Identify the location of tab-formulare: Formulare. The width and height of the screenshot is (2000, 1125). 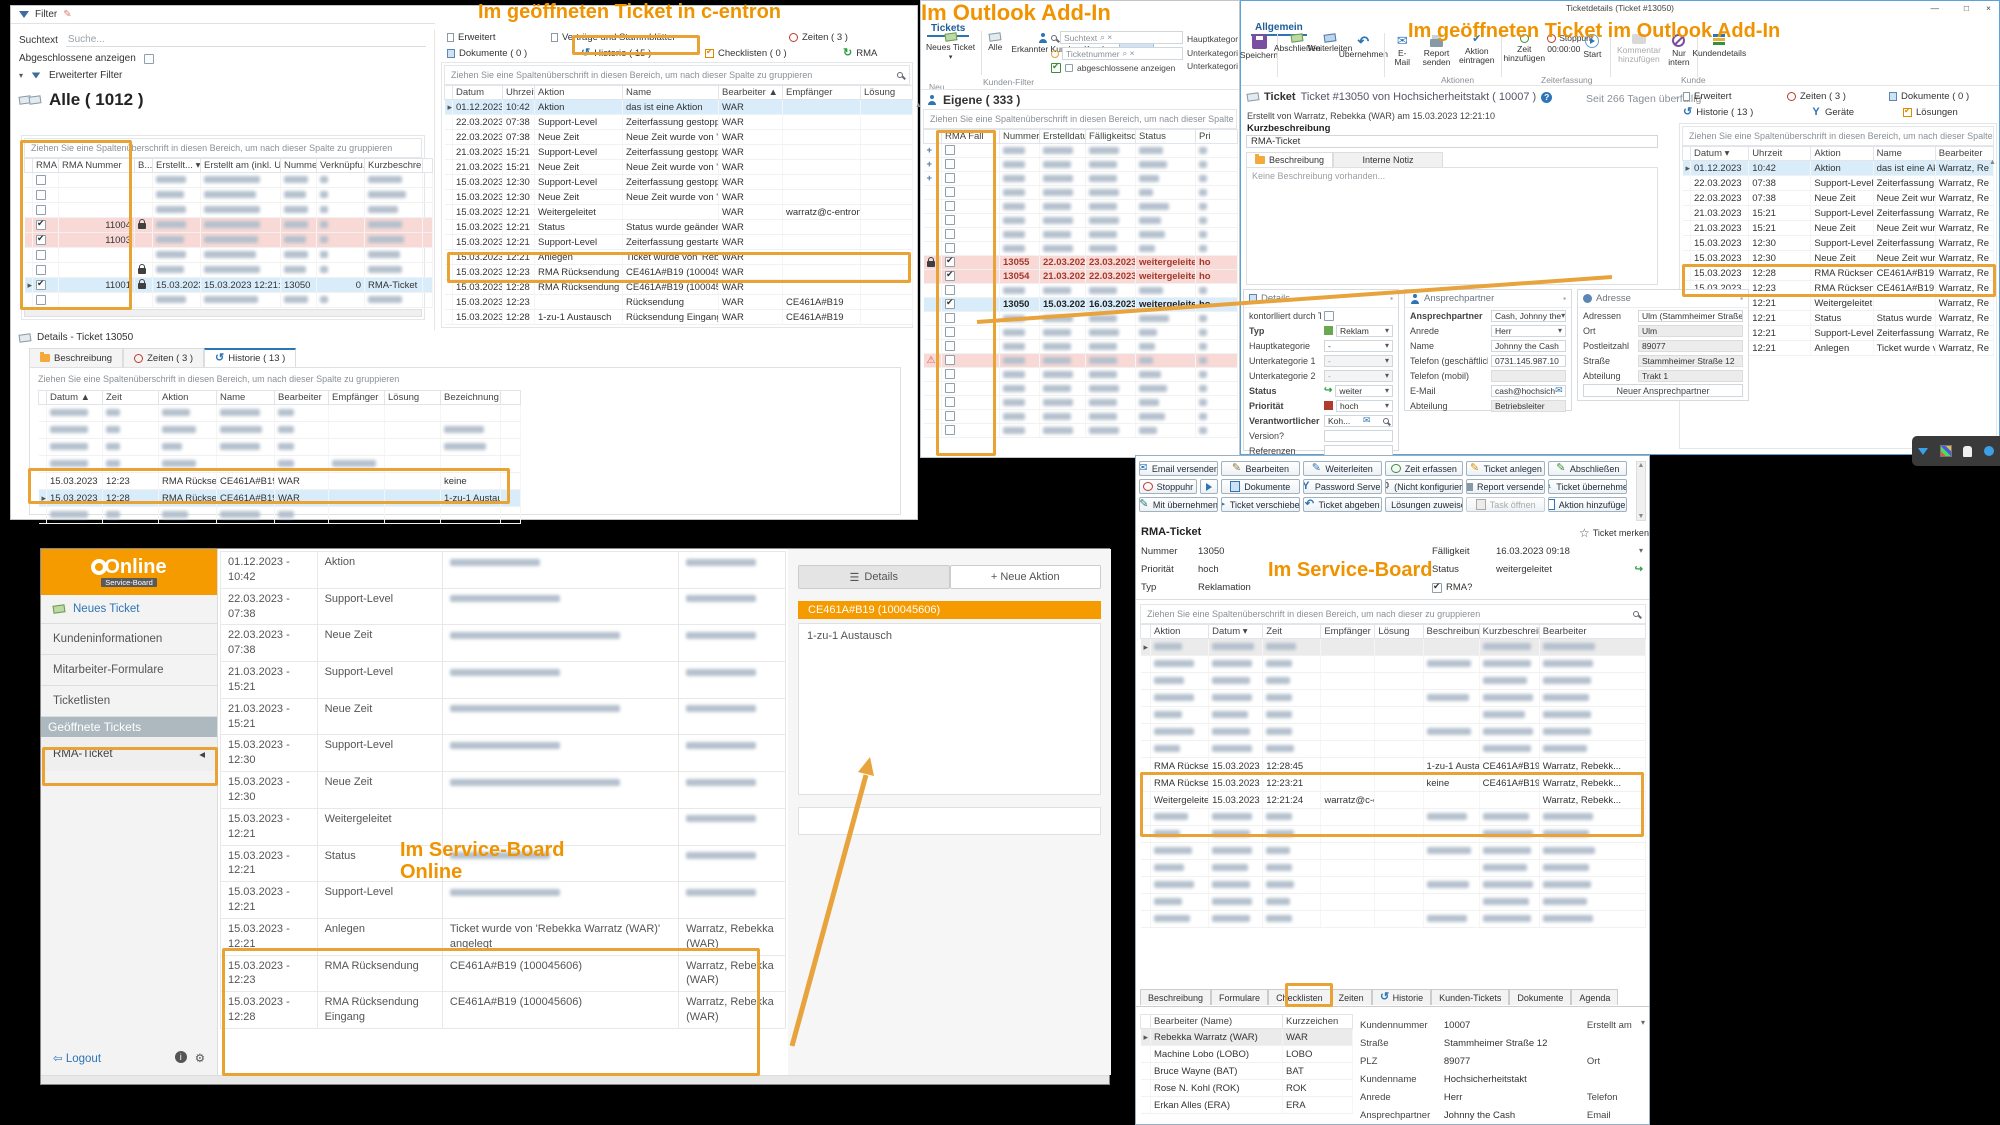
(1240, 997).